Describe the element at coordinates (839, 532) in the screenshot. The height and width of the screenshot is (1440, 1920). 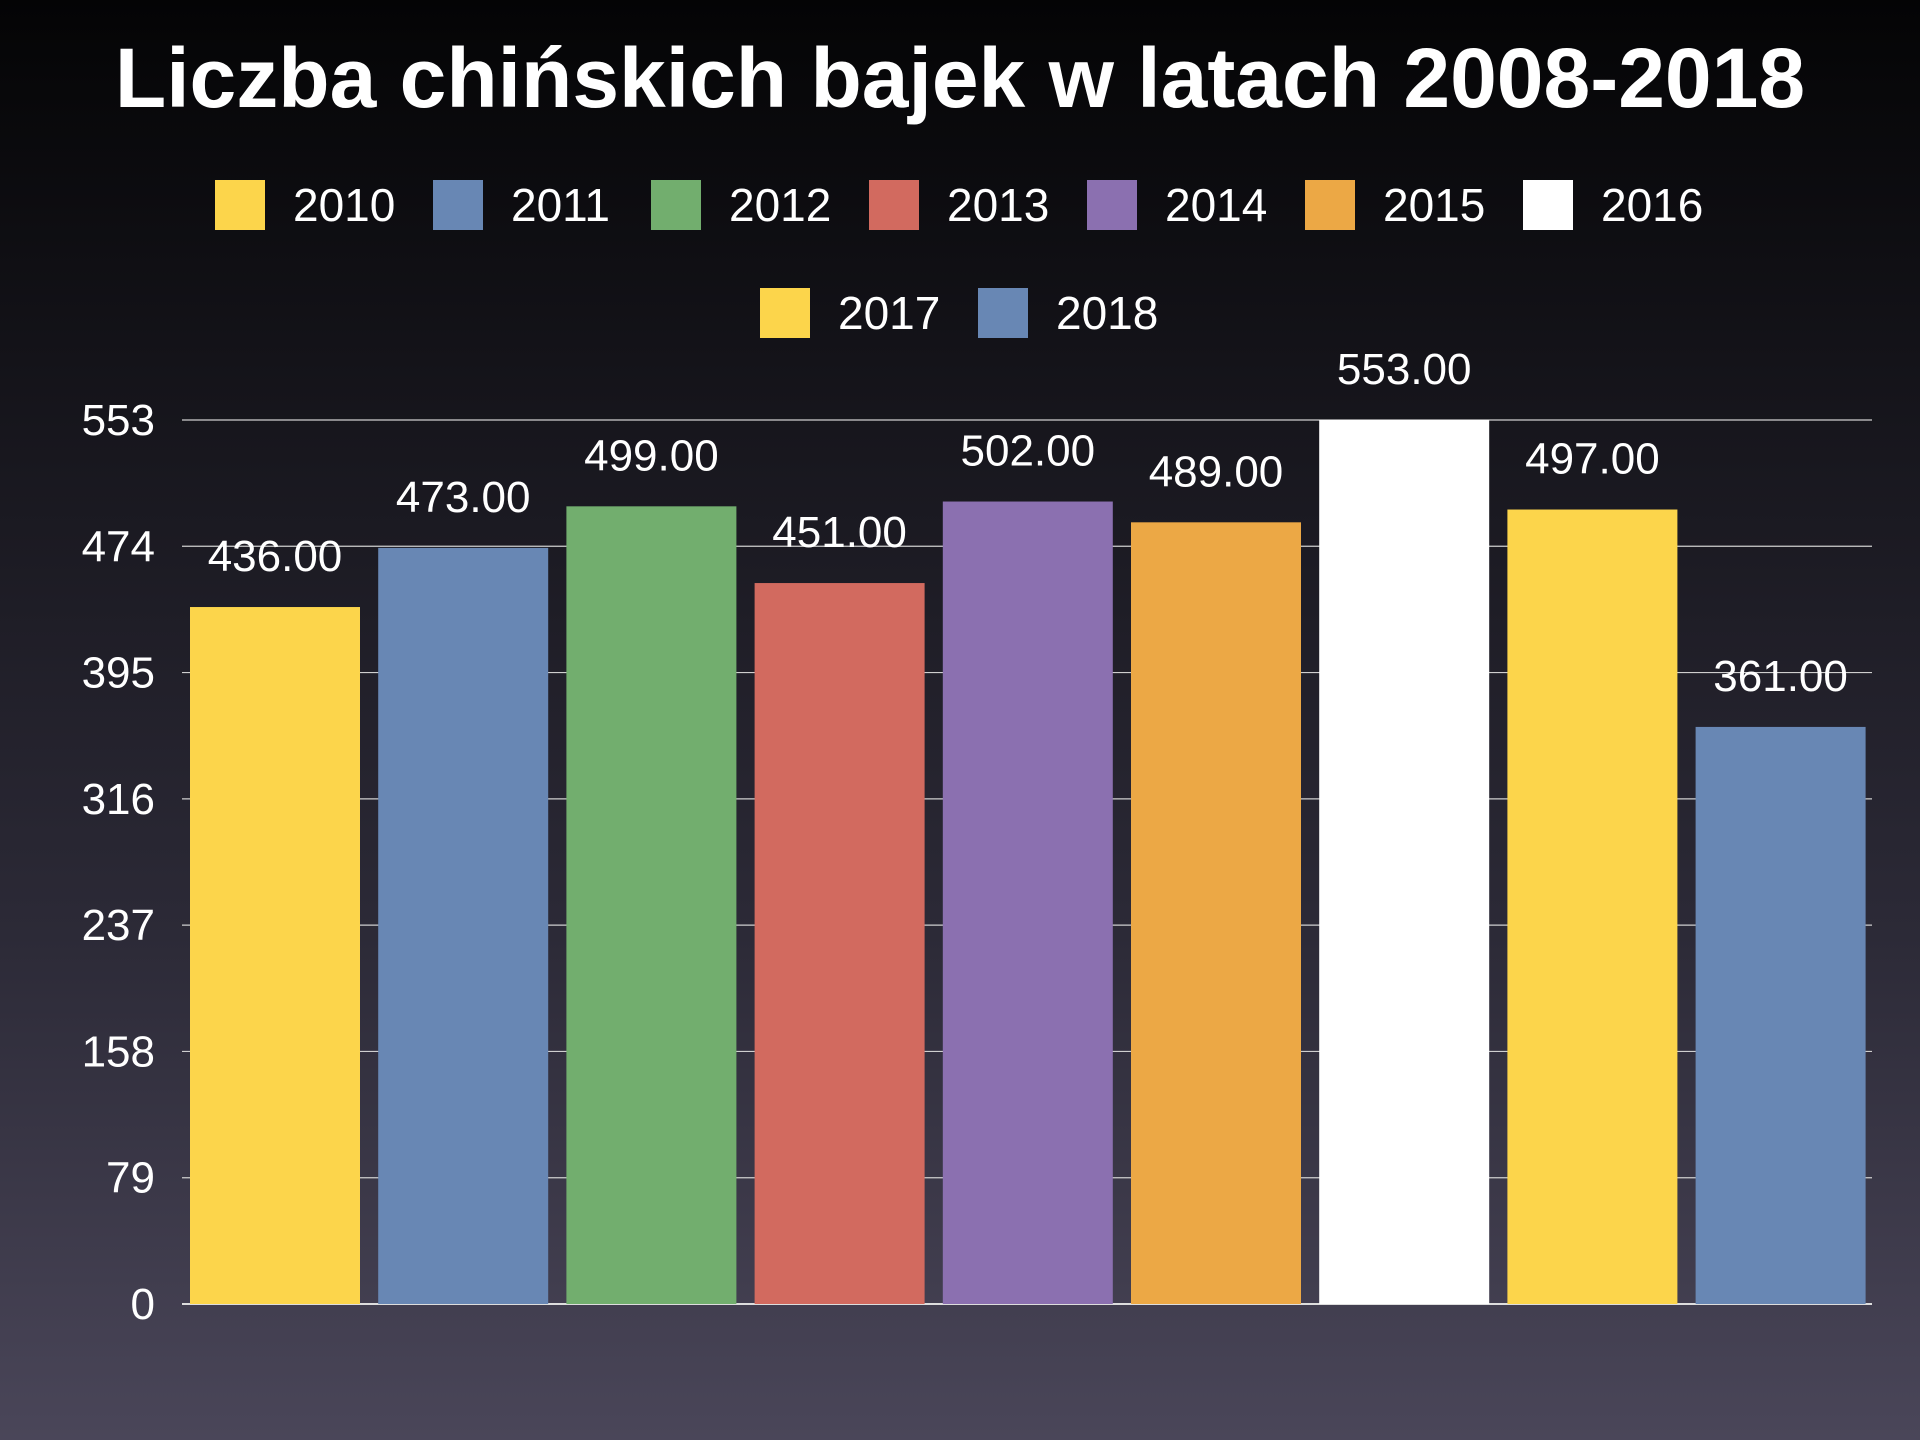
I see `data-label-2013: 451.00` at that location.